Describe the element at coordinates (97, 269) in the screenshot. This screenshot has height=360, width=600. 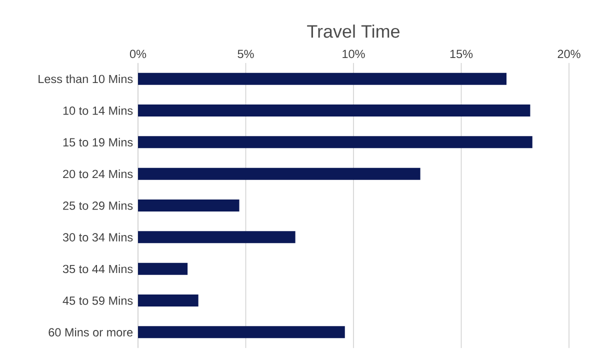
I see `y-tick-label: 35 to 44 Mins` at that location.